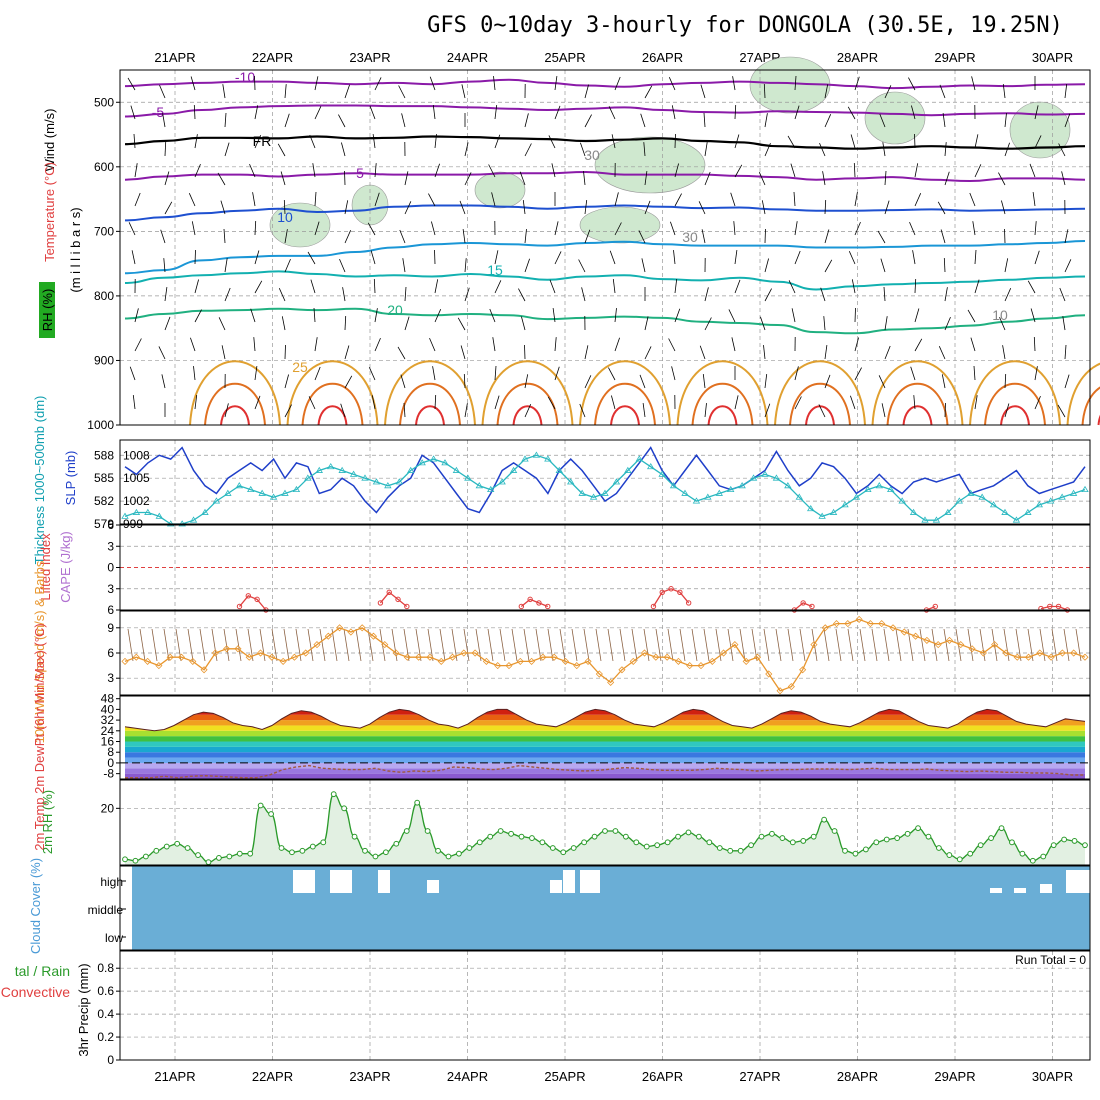  What do you see at coordinates (110, 1060) in the screenshot?
I see `y-tick-label: 0` at bounding box center [110, 1060].